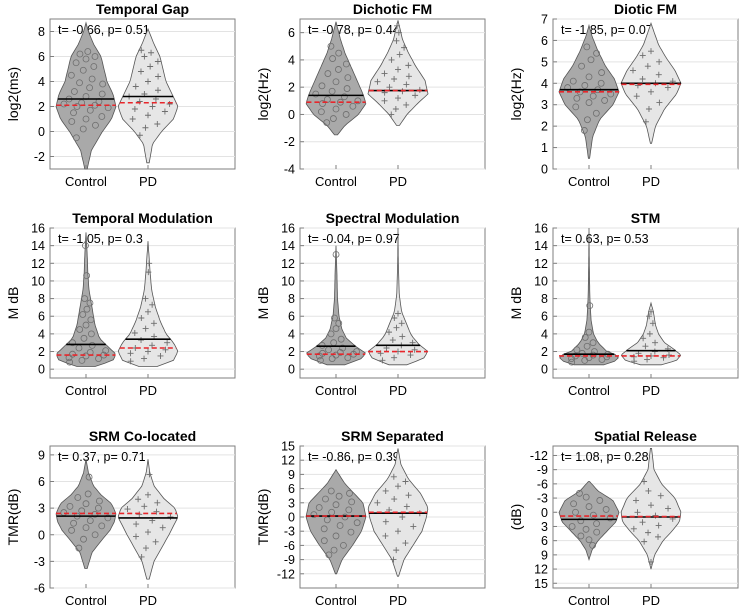  I want to click on y-tick-label: 1, so click(544, 148).